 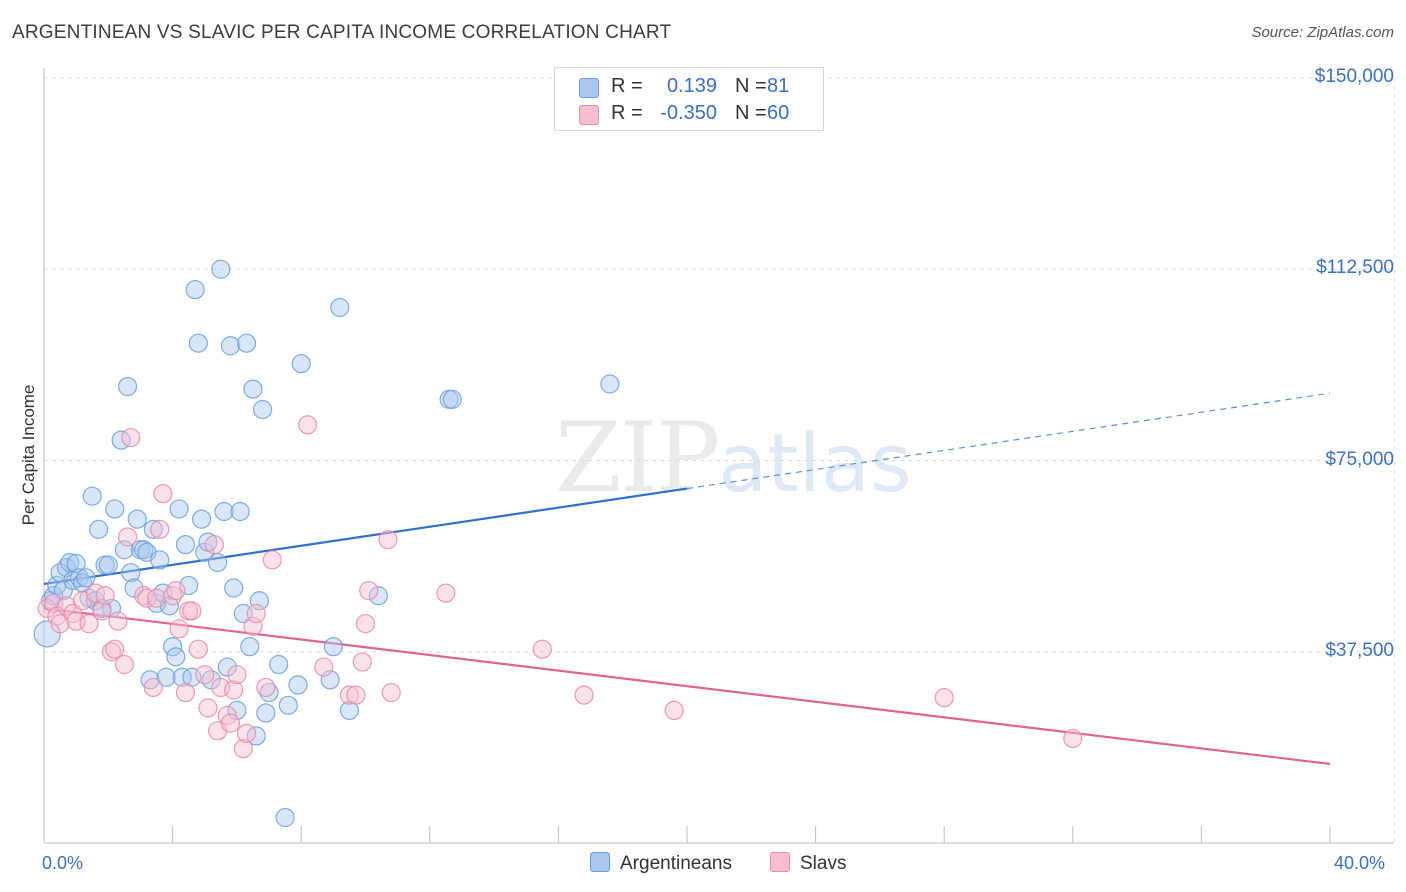 I want to click on legend-row-argentineans: R = 0.139 N = 81, so click(x=689, y=87).